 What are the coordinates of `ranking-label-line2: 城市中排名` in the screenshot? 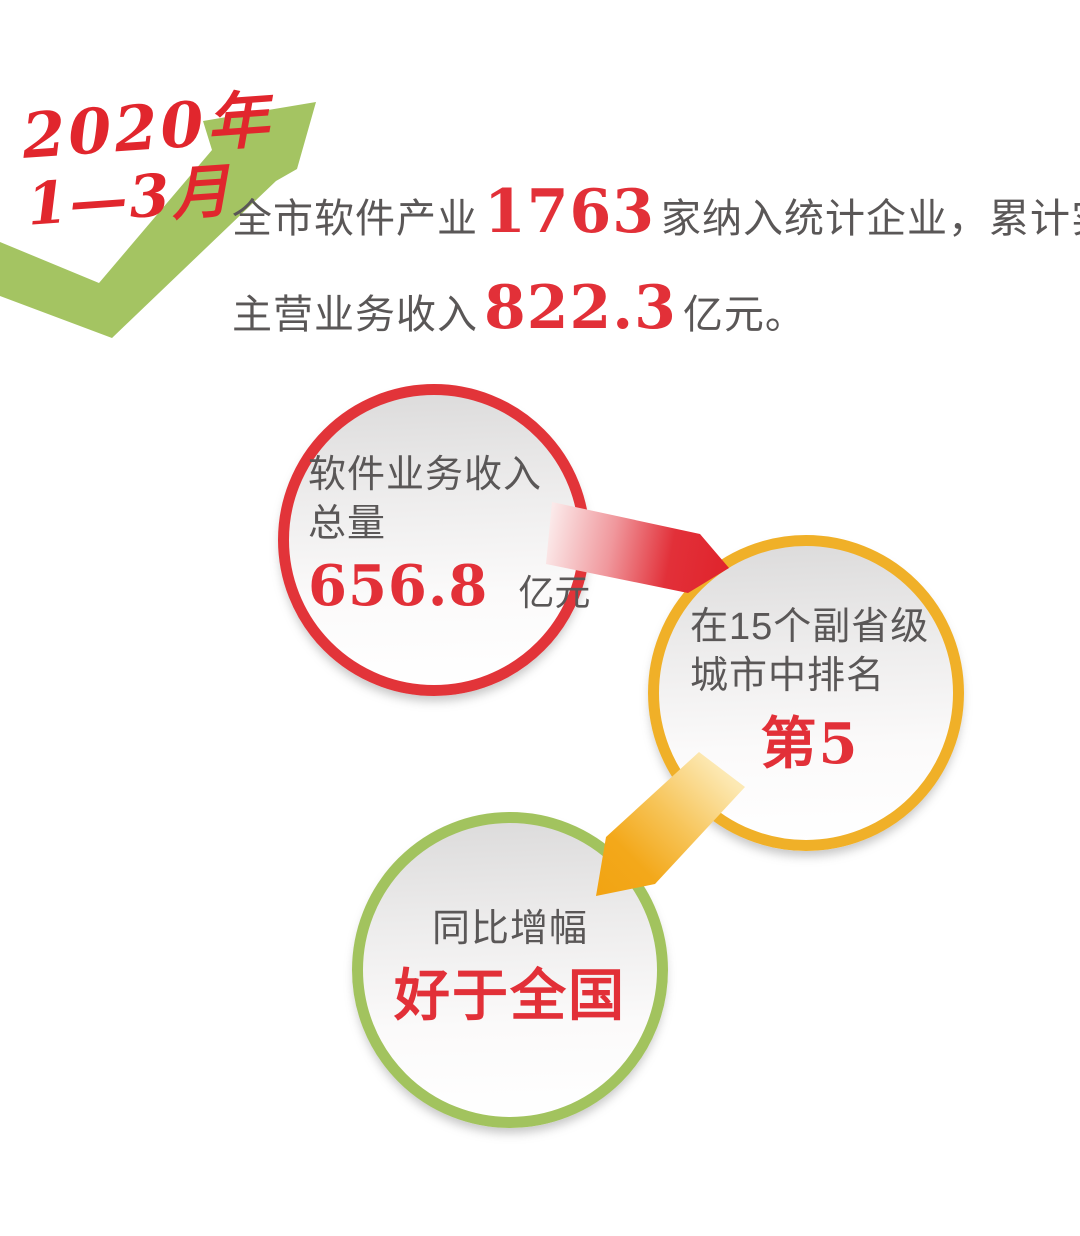 It's located at (788, 675).